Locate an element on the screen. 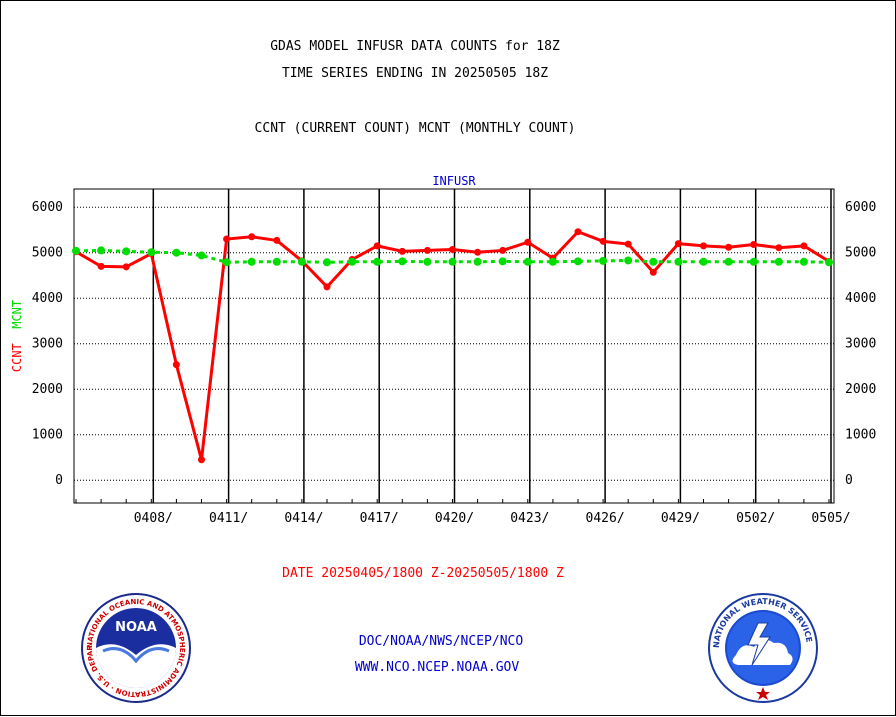 Image resolution: width=896 pixels, height=717 pixels. y-tick-label-left: 5000 is located at coordinates (47, 253).